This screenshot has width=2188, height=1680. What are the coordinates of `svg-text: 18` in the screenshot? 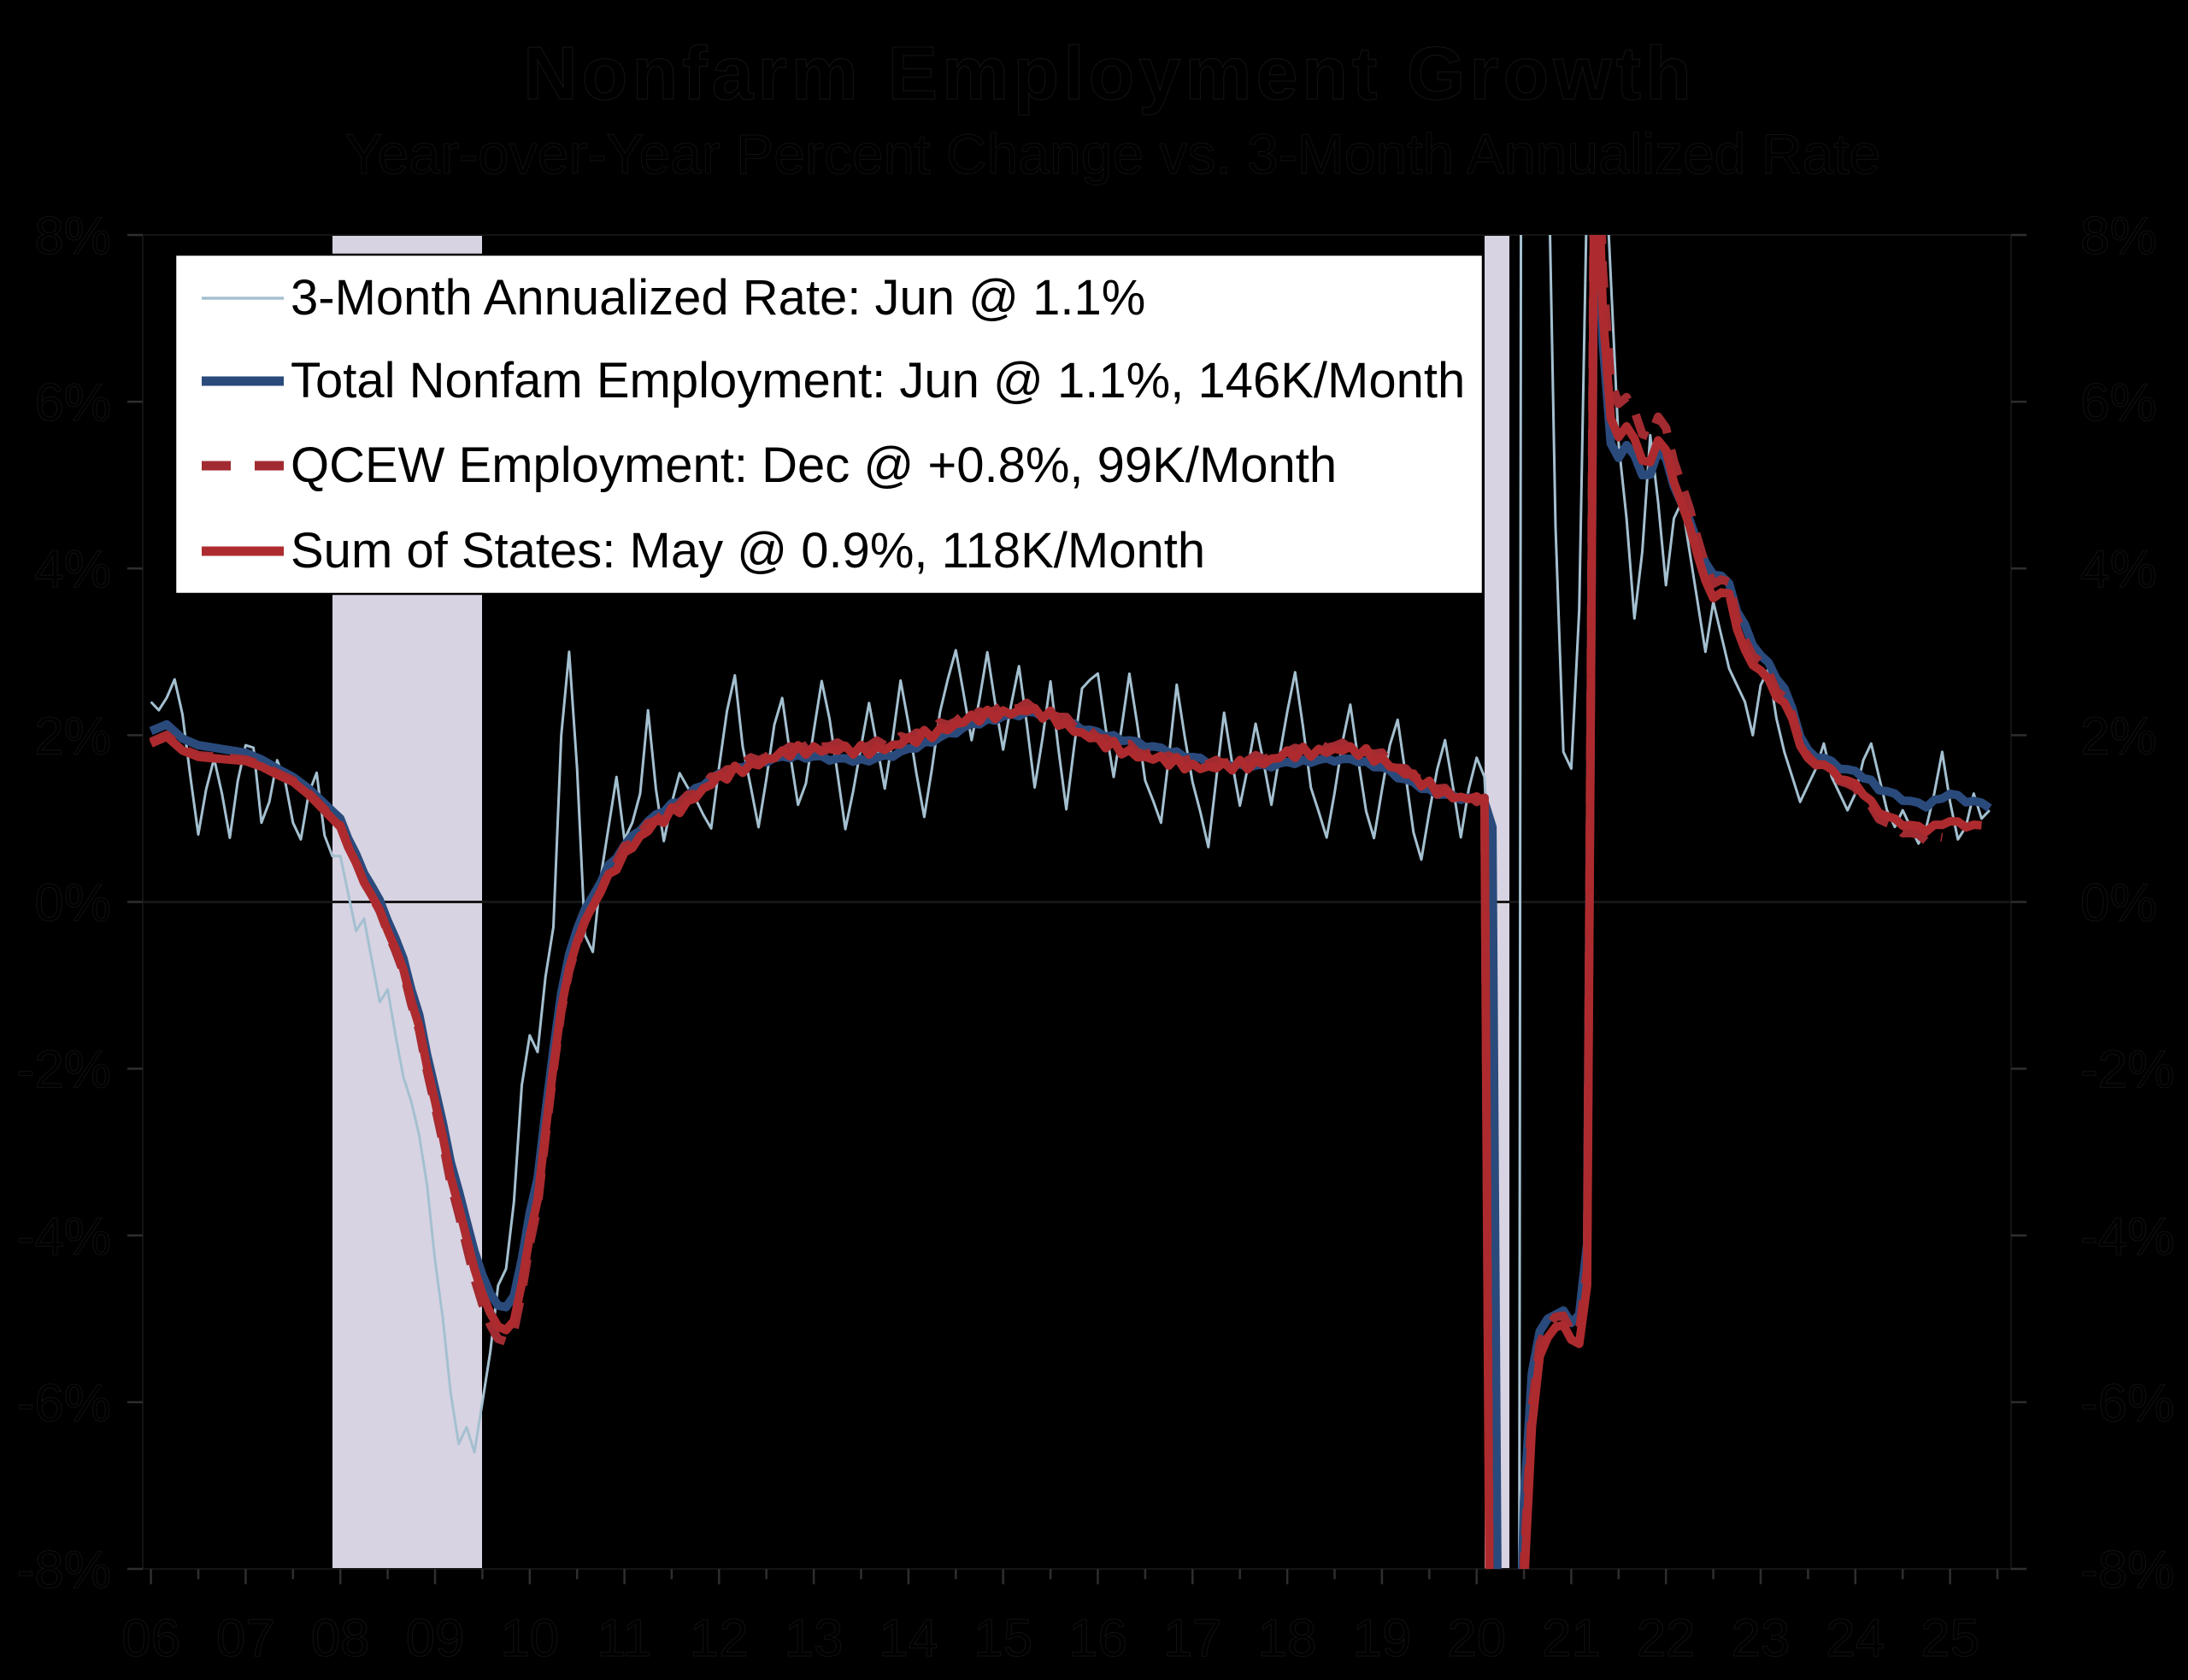 It's located at (1287, 1638).